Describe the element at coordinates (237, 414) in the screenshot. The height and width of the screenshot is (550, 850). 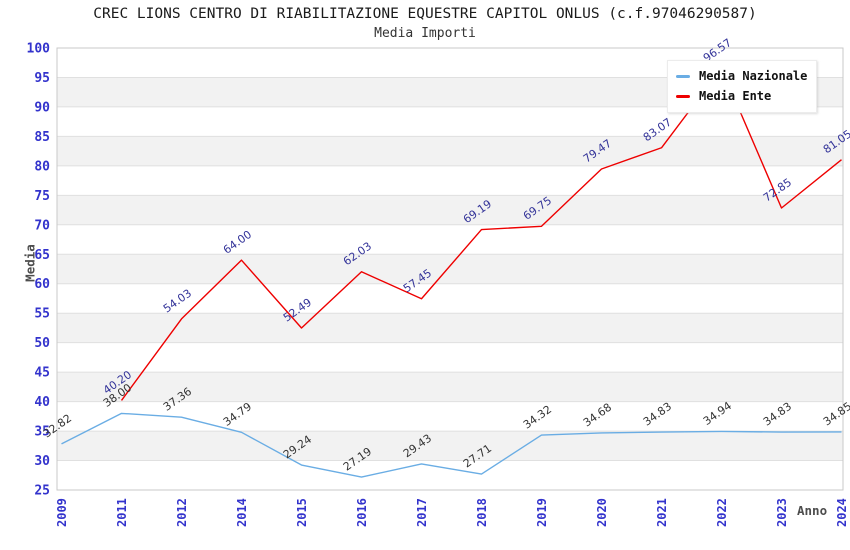
I see `data-label: 34.79` at that location.